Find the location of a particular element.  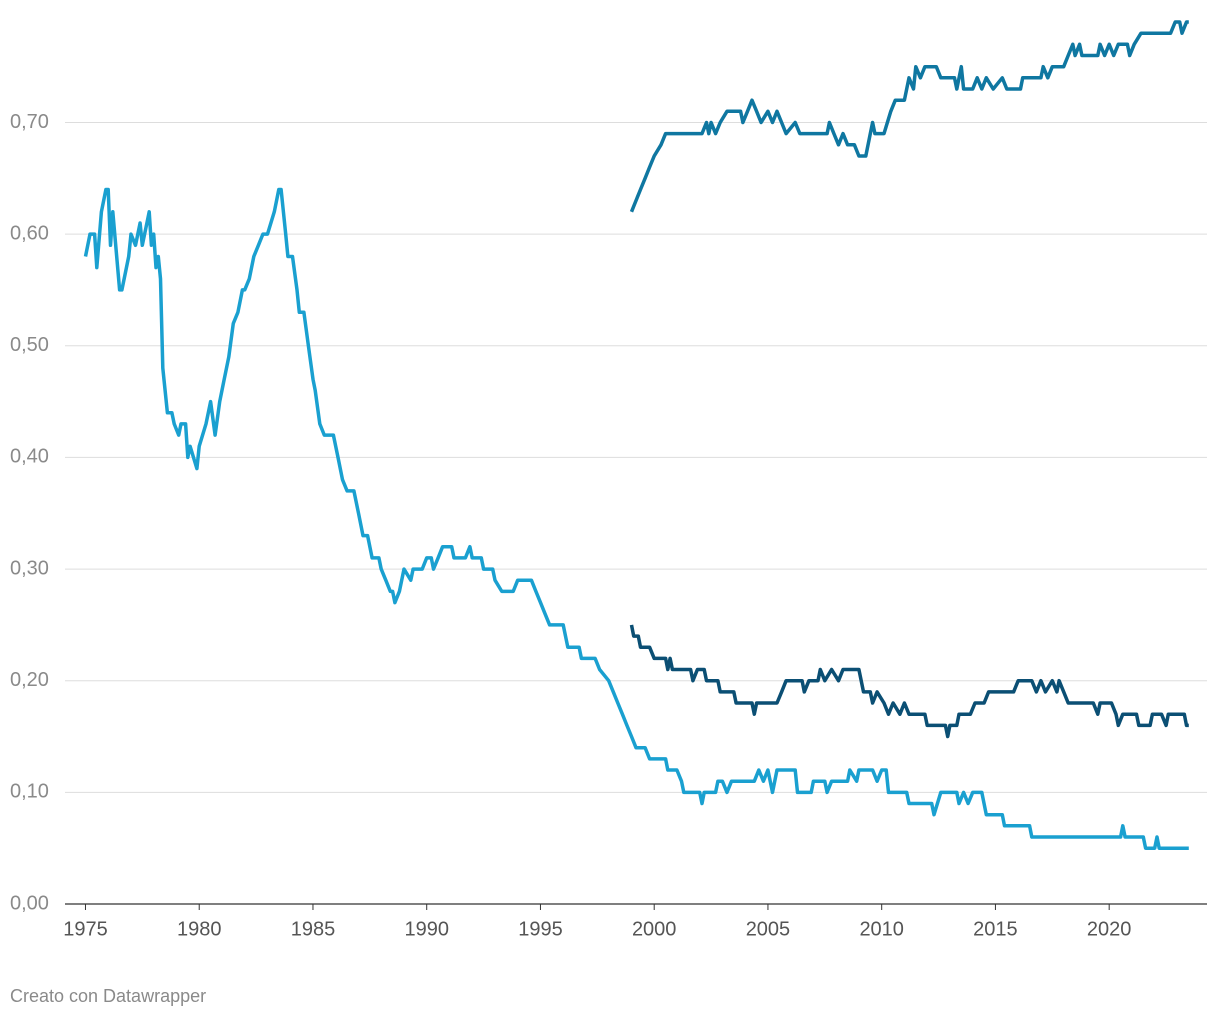

x-tick-label: 2010 is located at coordinates (881, 929).